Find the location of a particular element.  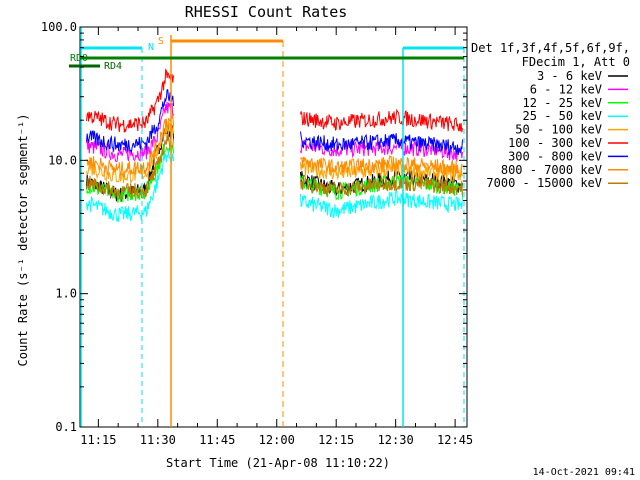

x-tick-label: 11:30 is located at coordinates (158, 440).